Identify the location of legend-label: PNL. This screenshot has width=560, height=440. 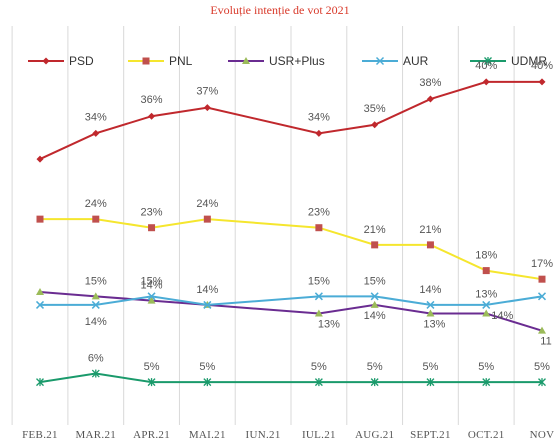
(181, 61).